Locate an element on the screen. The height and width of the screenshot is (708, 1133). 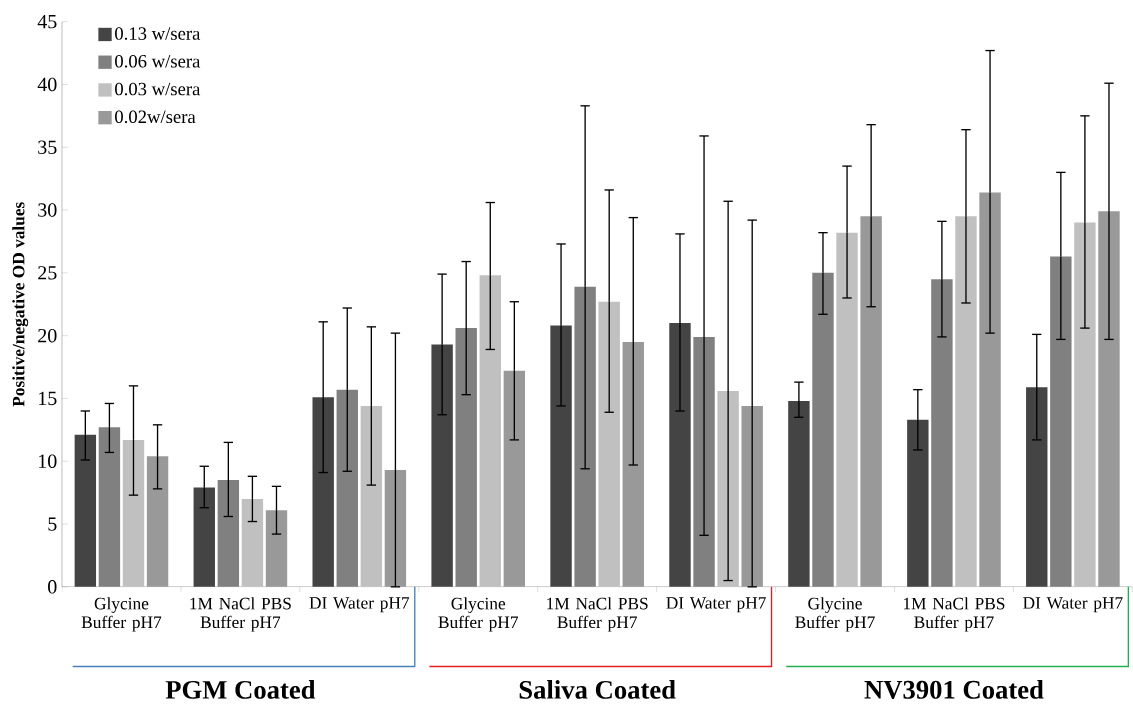
y-tick-label: 25 is located at coordinates (47, 273).